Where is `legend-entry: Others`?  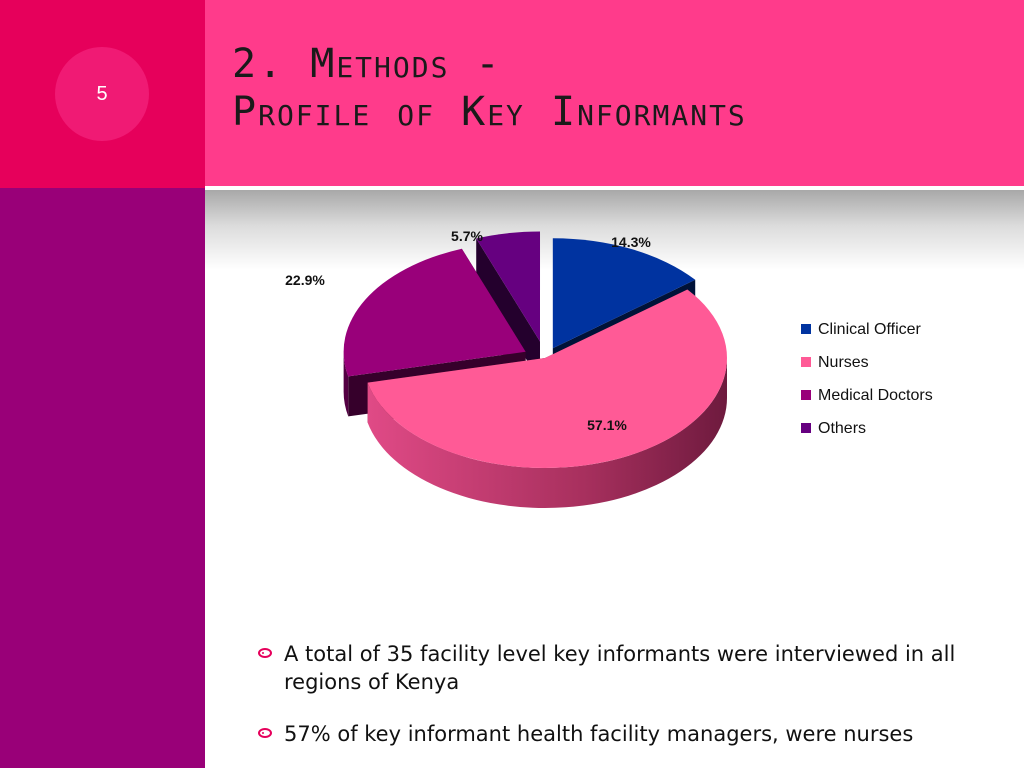 legend-entry: Others is located at coordinates (842, 428).